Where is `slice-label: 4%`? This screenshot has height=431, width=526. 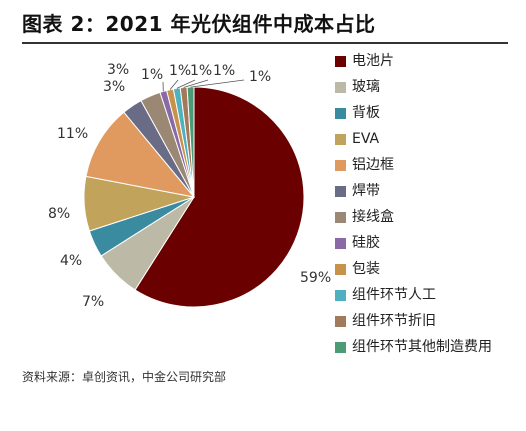 slice-label: 4% is located at coordinates (71, 261).